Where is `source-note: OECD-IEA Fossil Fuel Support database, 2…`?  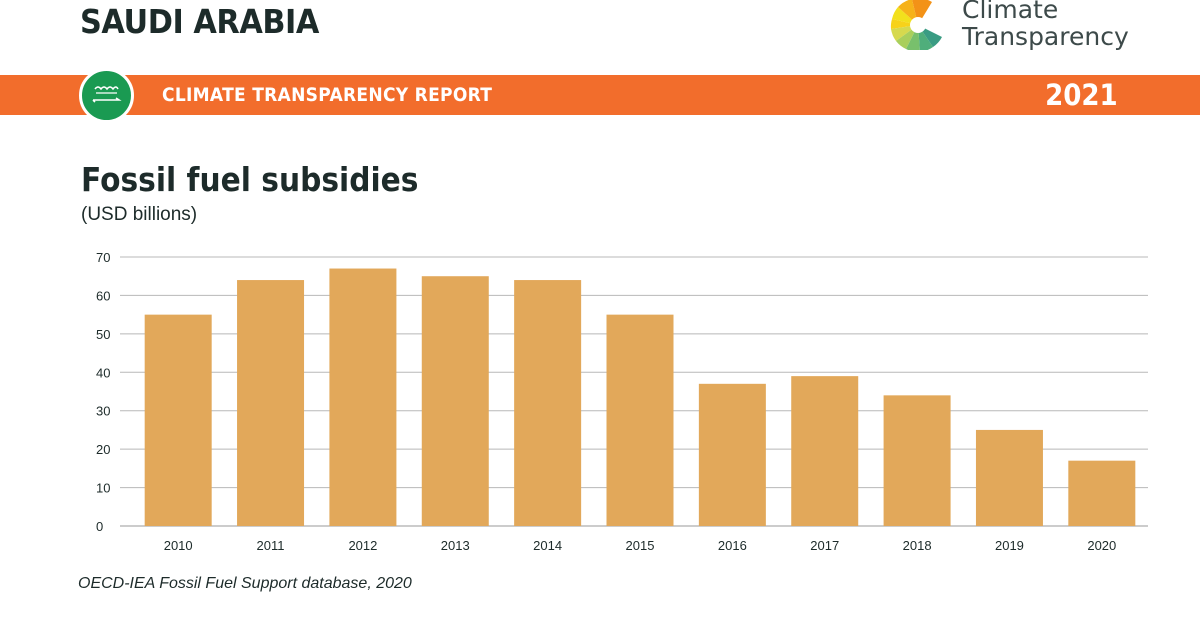 source-note: OECD-IEA Fossil Fuel Support database, 2… is located at coordinates (245, 583).